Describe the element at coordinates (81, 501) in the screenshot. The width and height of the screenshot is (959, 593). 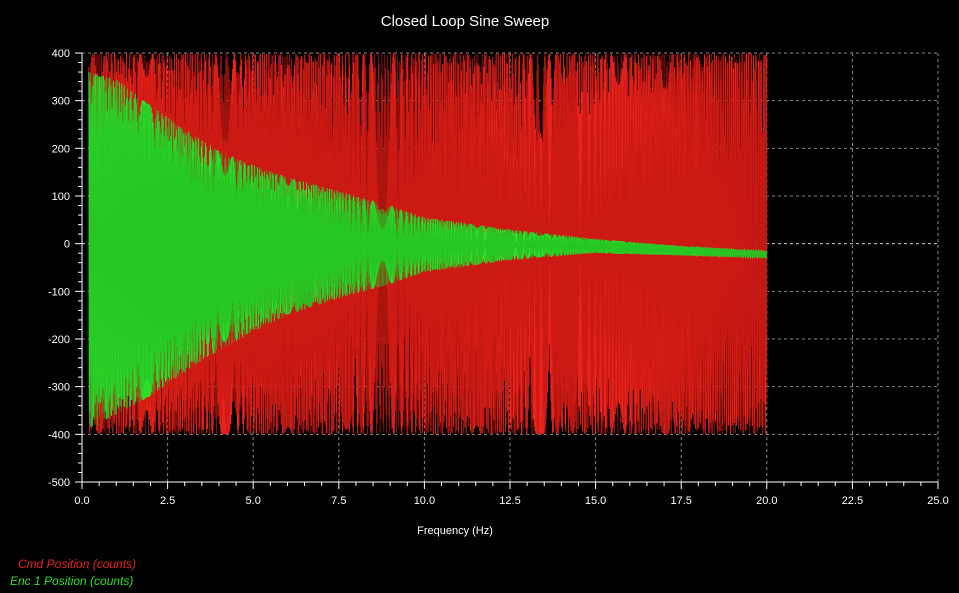
I see `x-tick-label: 0.0` at that location.